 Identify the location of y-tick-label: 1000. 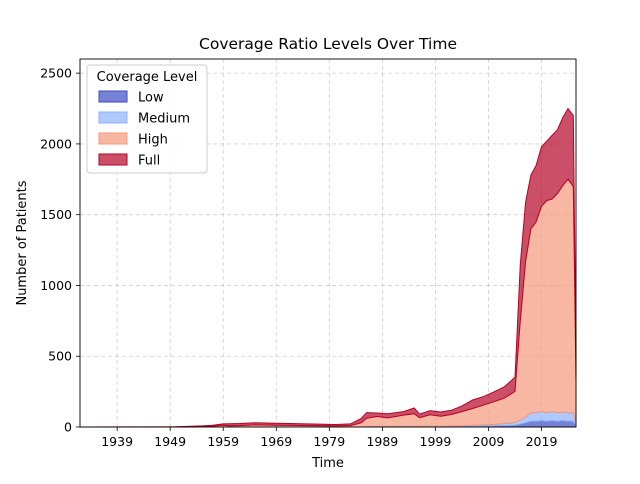
(56, 285).